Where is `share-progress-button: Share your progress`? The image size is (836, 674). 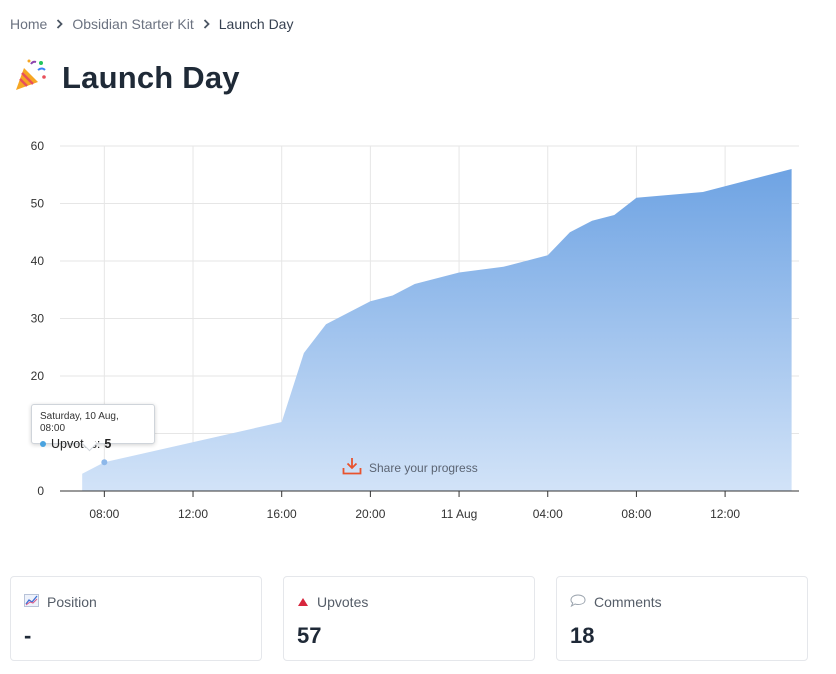
share-progress-button: Share your progress is located at coordinates (410, 467).